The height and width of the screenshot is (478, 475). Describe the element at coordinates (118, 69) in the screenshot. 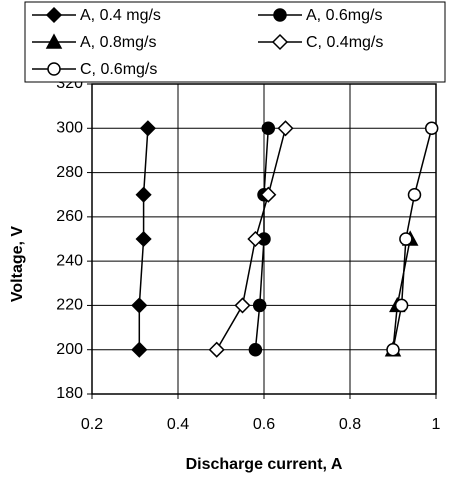

I see `legend-label: C, 0.6mg/s` at that location.